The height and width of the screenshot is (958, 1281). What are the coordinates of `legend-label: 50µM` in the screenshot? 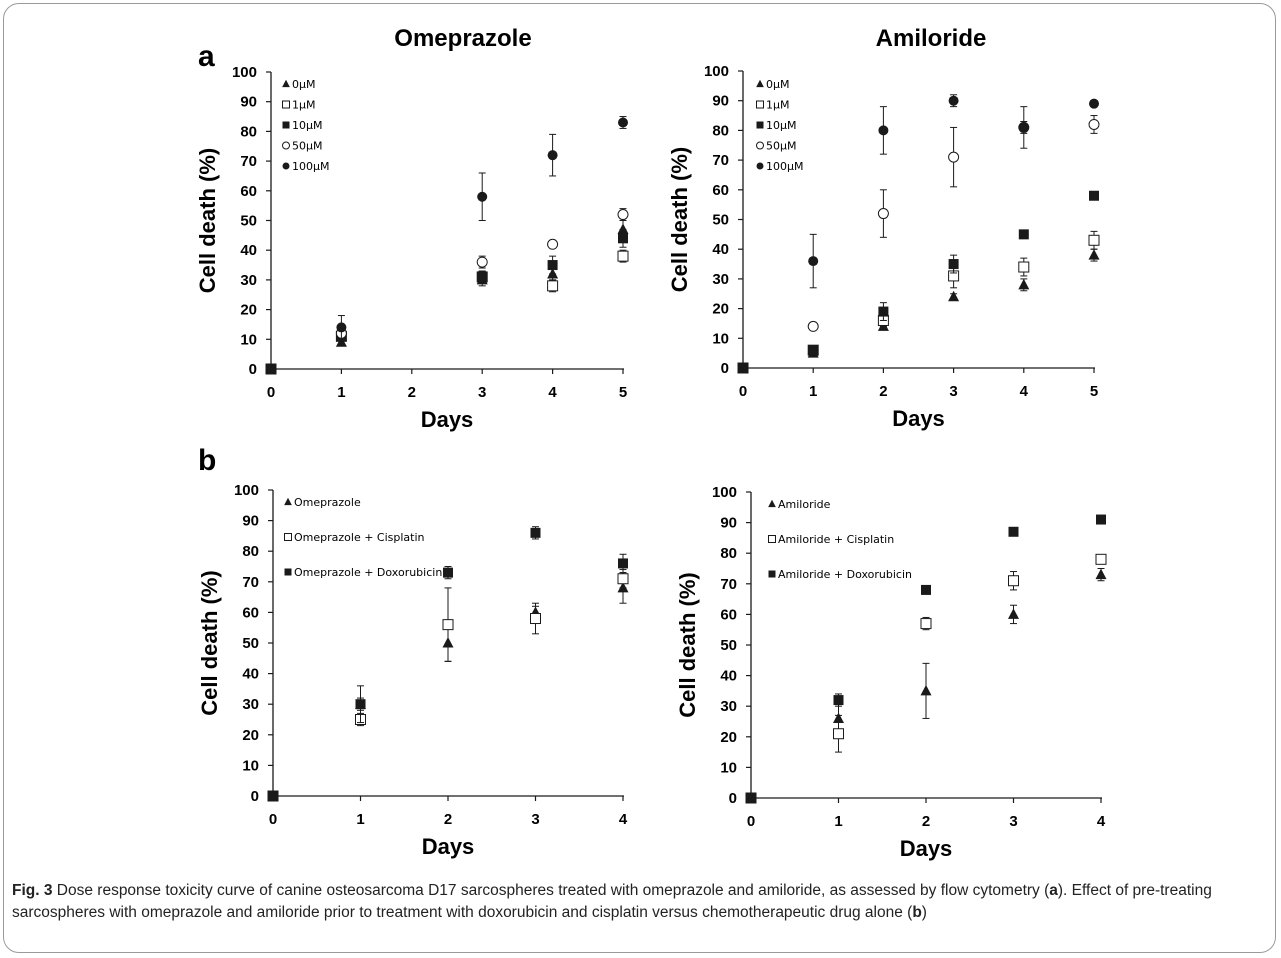 It's located at (307, 146).